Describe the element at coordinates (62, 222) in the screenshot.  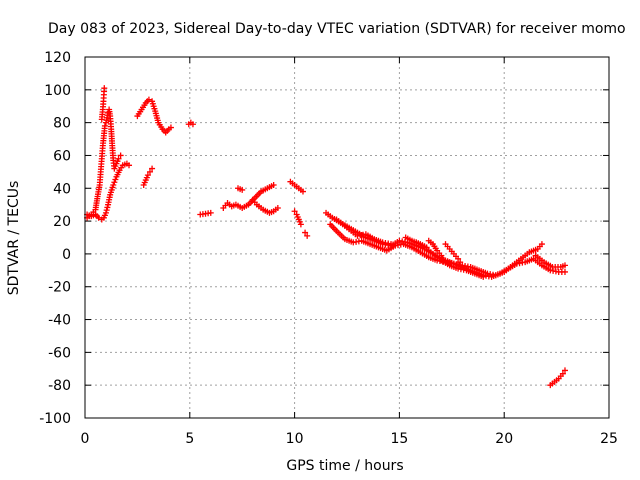
I see `y-tick-label: 20` at that location.